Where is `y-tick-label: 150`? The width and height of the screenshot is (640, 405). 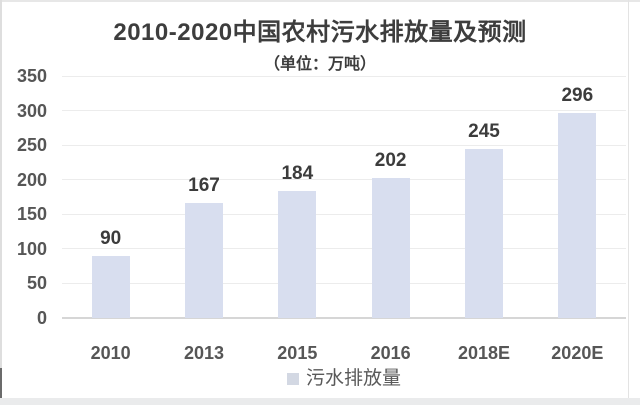 y-tick-label: 150 is located at coordinates (31, 214).